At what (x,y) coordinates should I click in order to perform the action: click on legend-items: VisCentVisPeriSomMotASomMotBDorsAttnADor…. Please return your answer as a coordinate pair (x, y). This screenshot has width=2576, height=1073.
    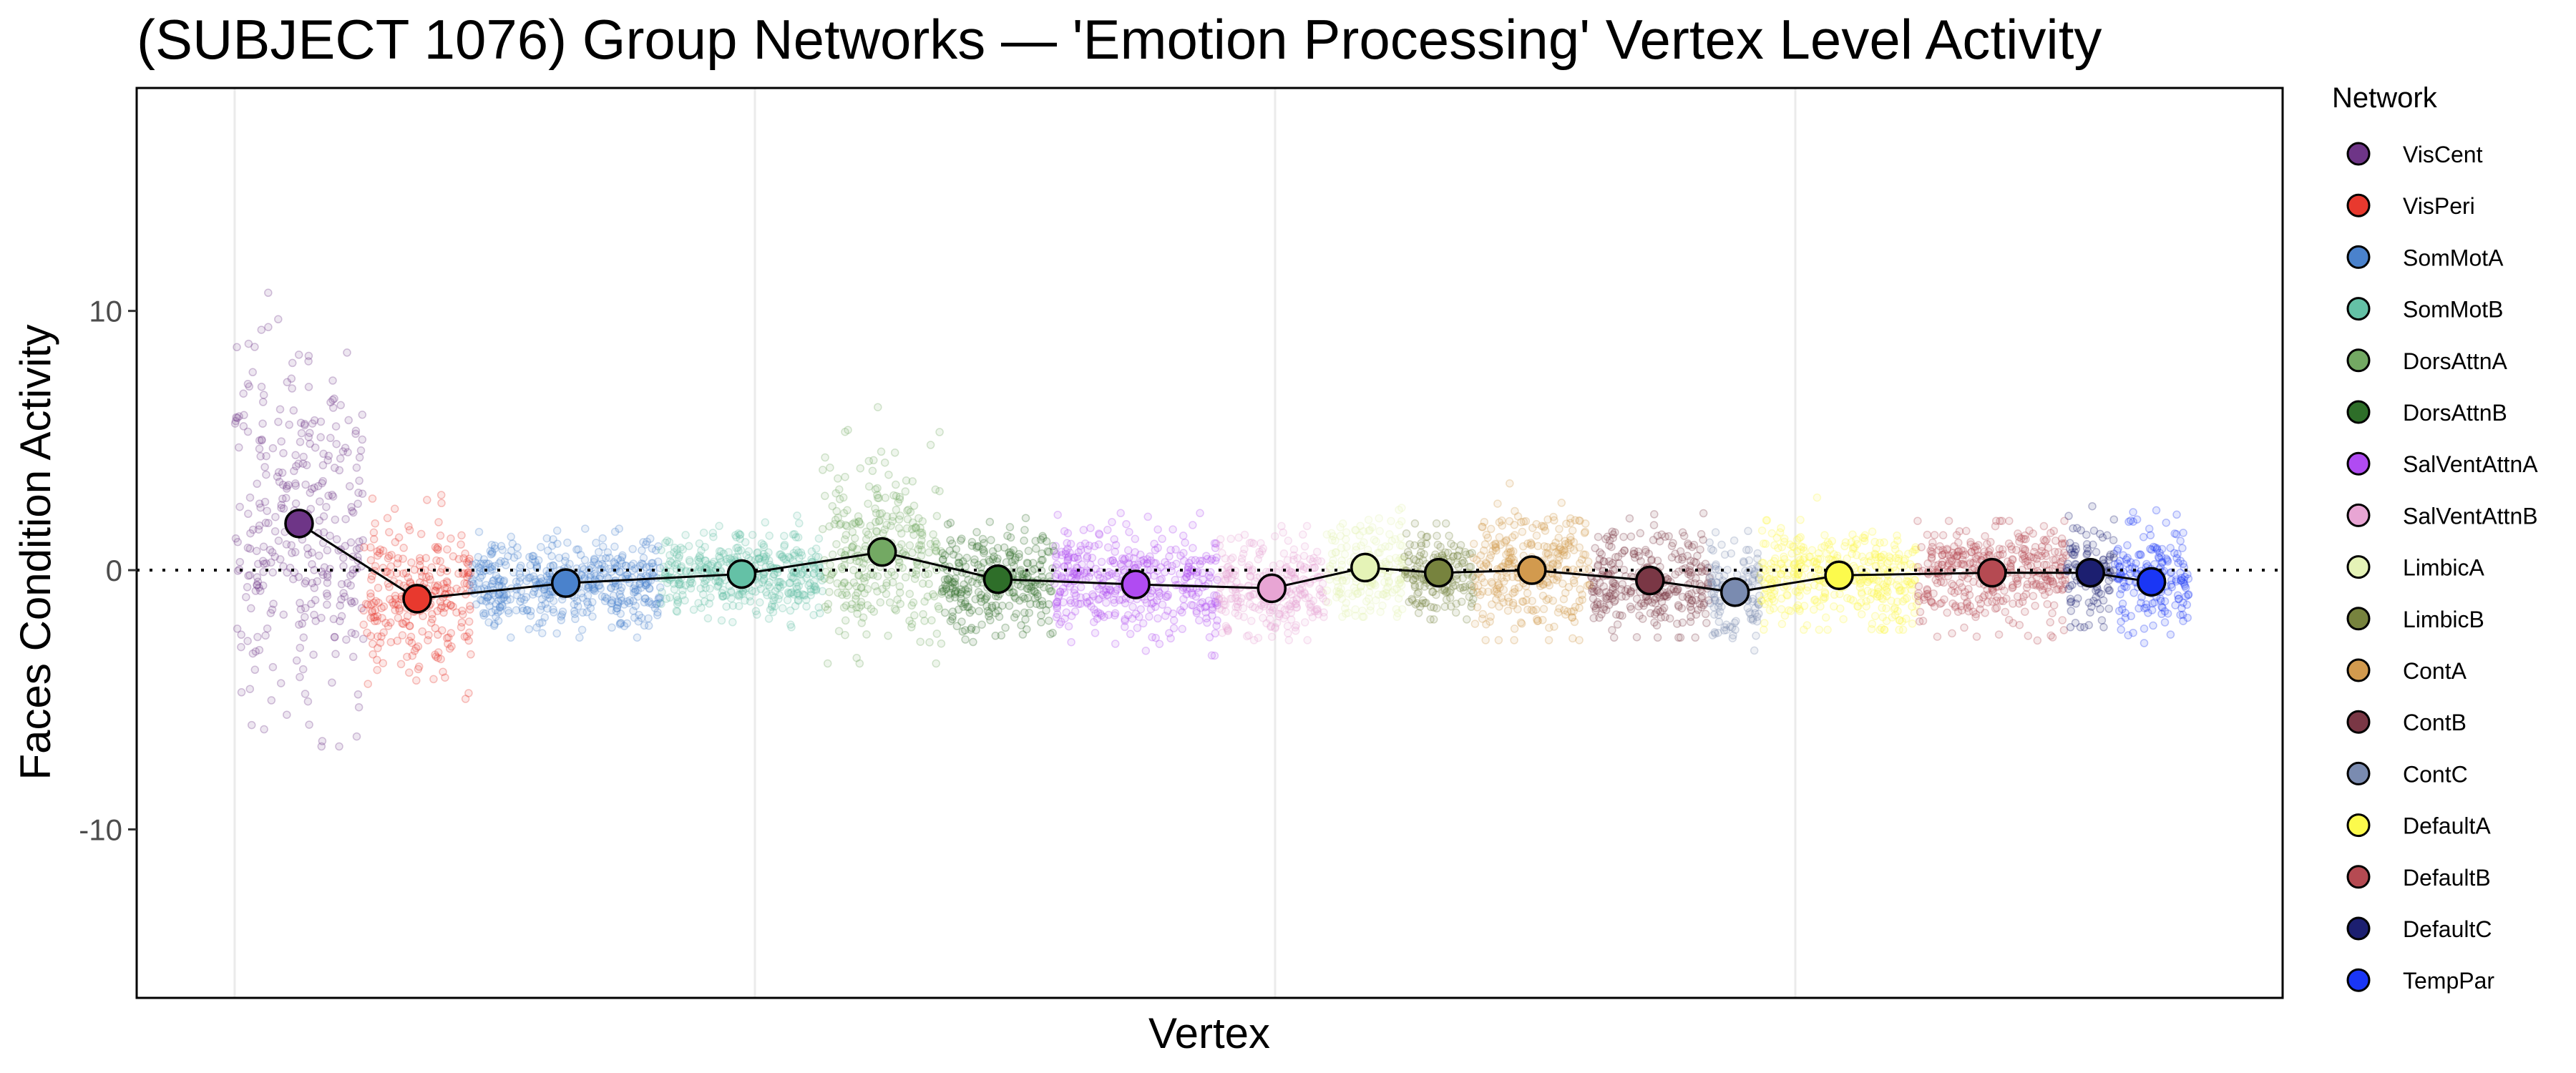
    Looking at the image, I should click on (2442, 568).